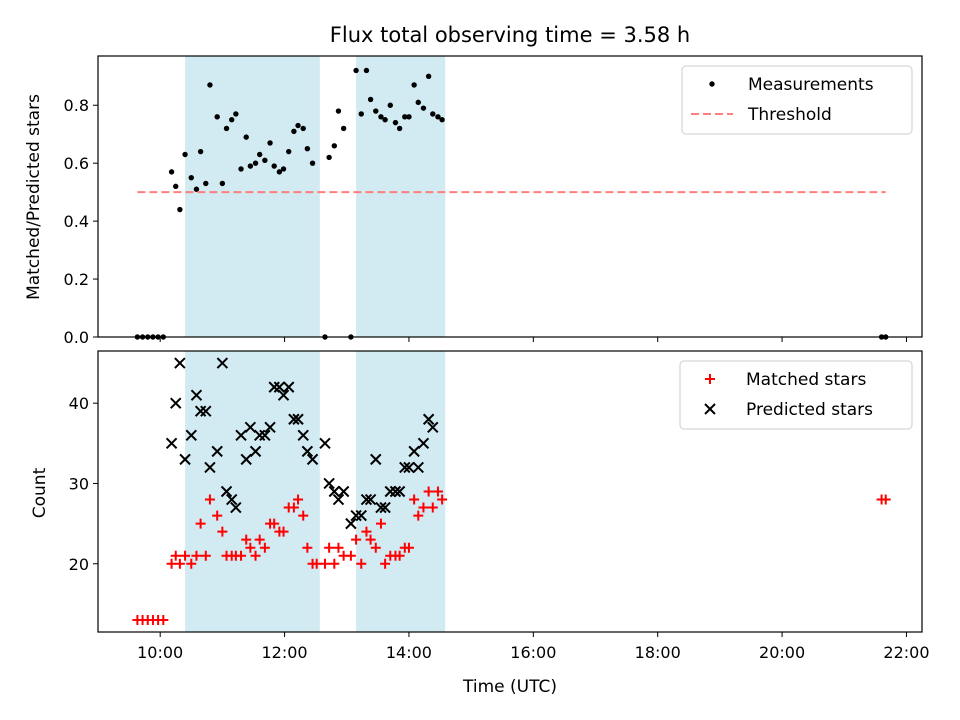  Describe the element at coordinates (658, 652) in the screenshot. I see `x-tick-label: 18:00` at that location.